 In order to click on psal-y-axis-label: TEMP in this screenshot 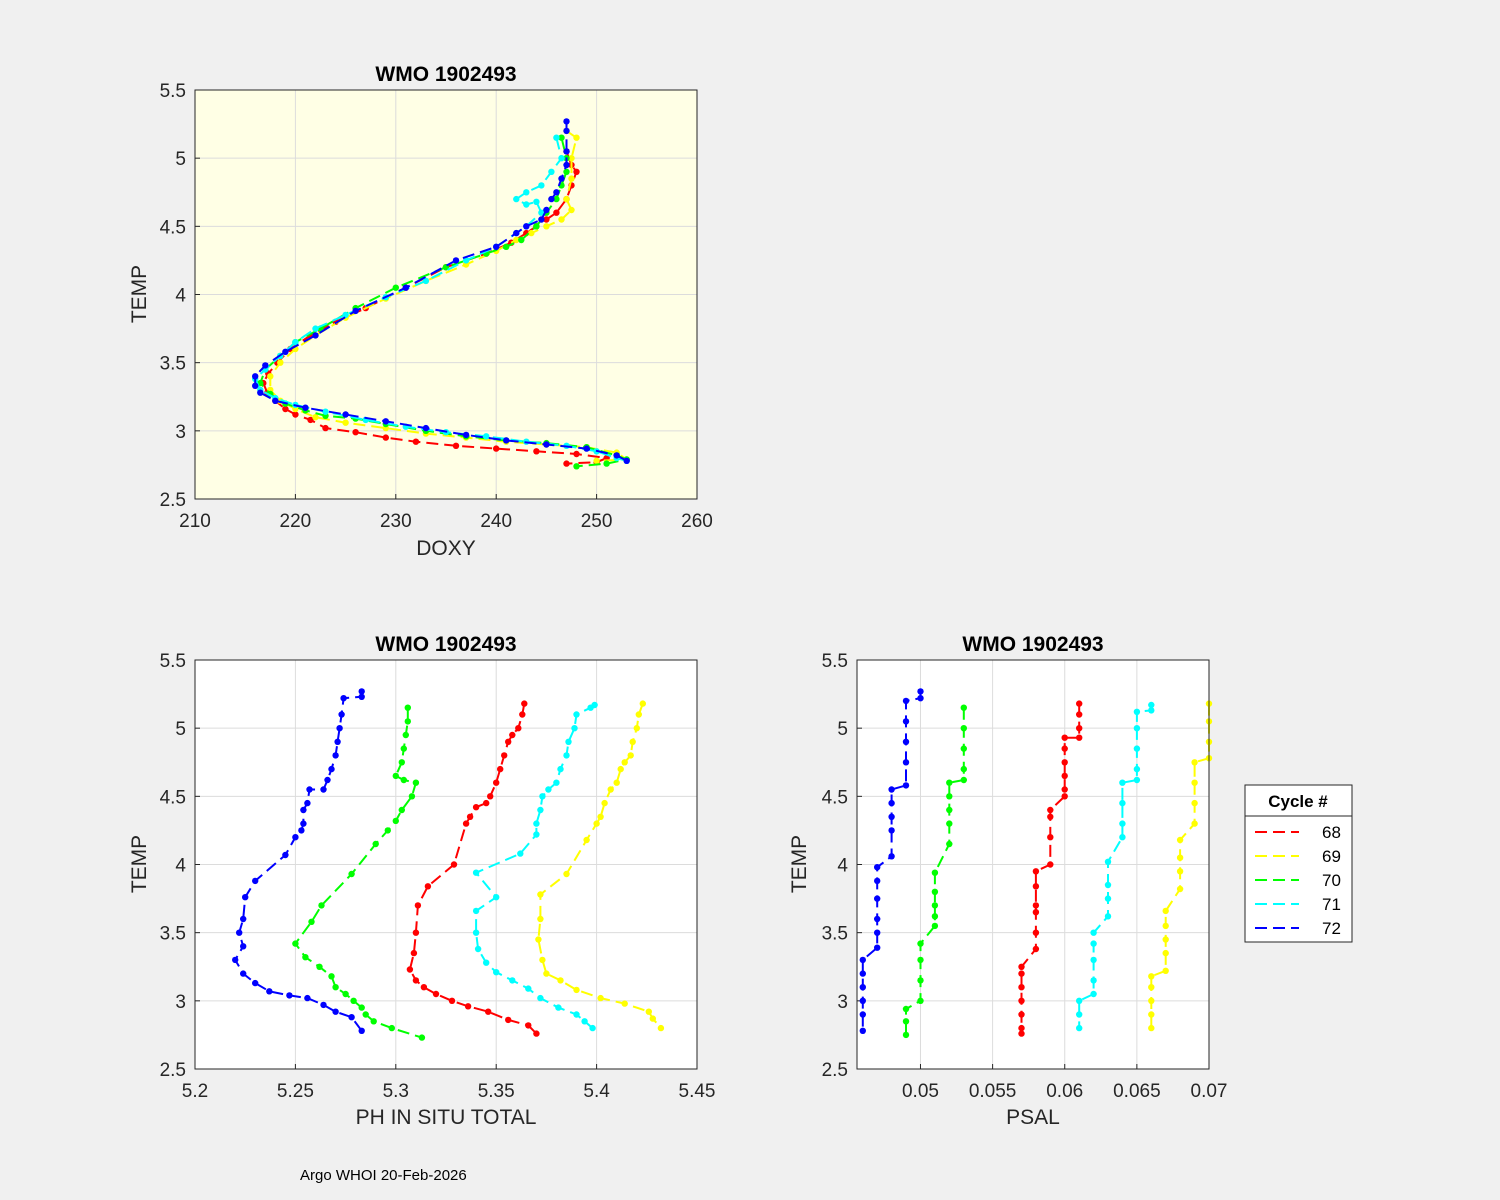, I will do `click(799, 864)`.